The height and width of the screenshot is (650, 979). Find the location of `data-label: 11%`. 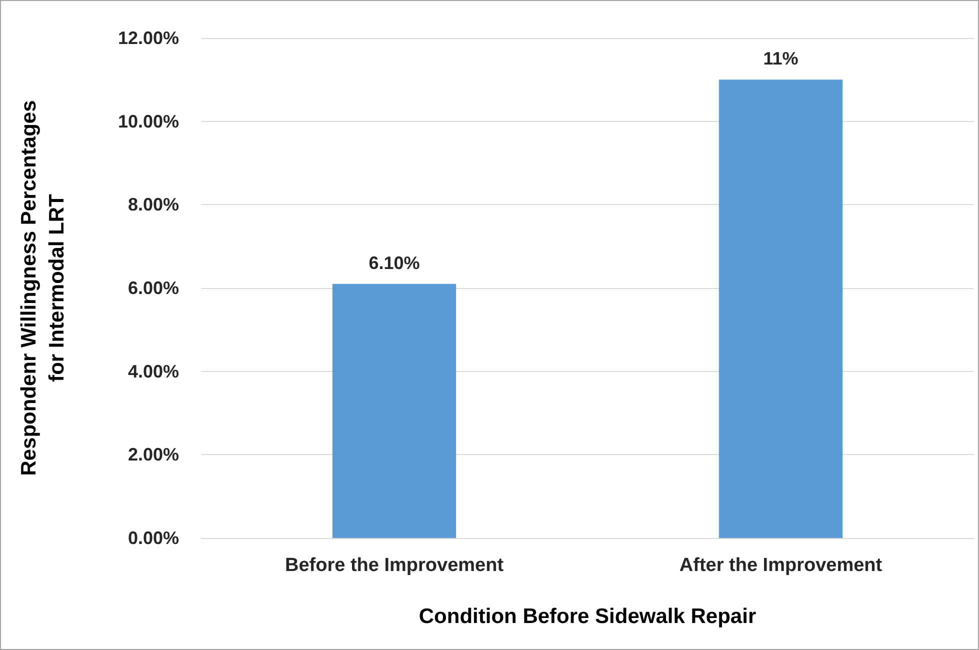

data-label: 11% is located at coordinates (780, 58).